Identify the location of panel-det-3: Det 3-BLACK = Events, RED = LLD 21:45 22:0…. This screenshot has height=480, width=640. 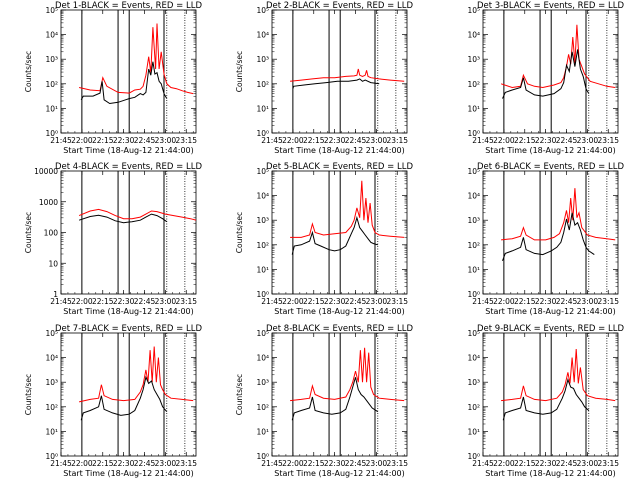
(545, 78).